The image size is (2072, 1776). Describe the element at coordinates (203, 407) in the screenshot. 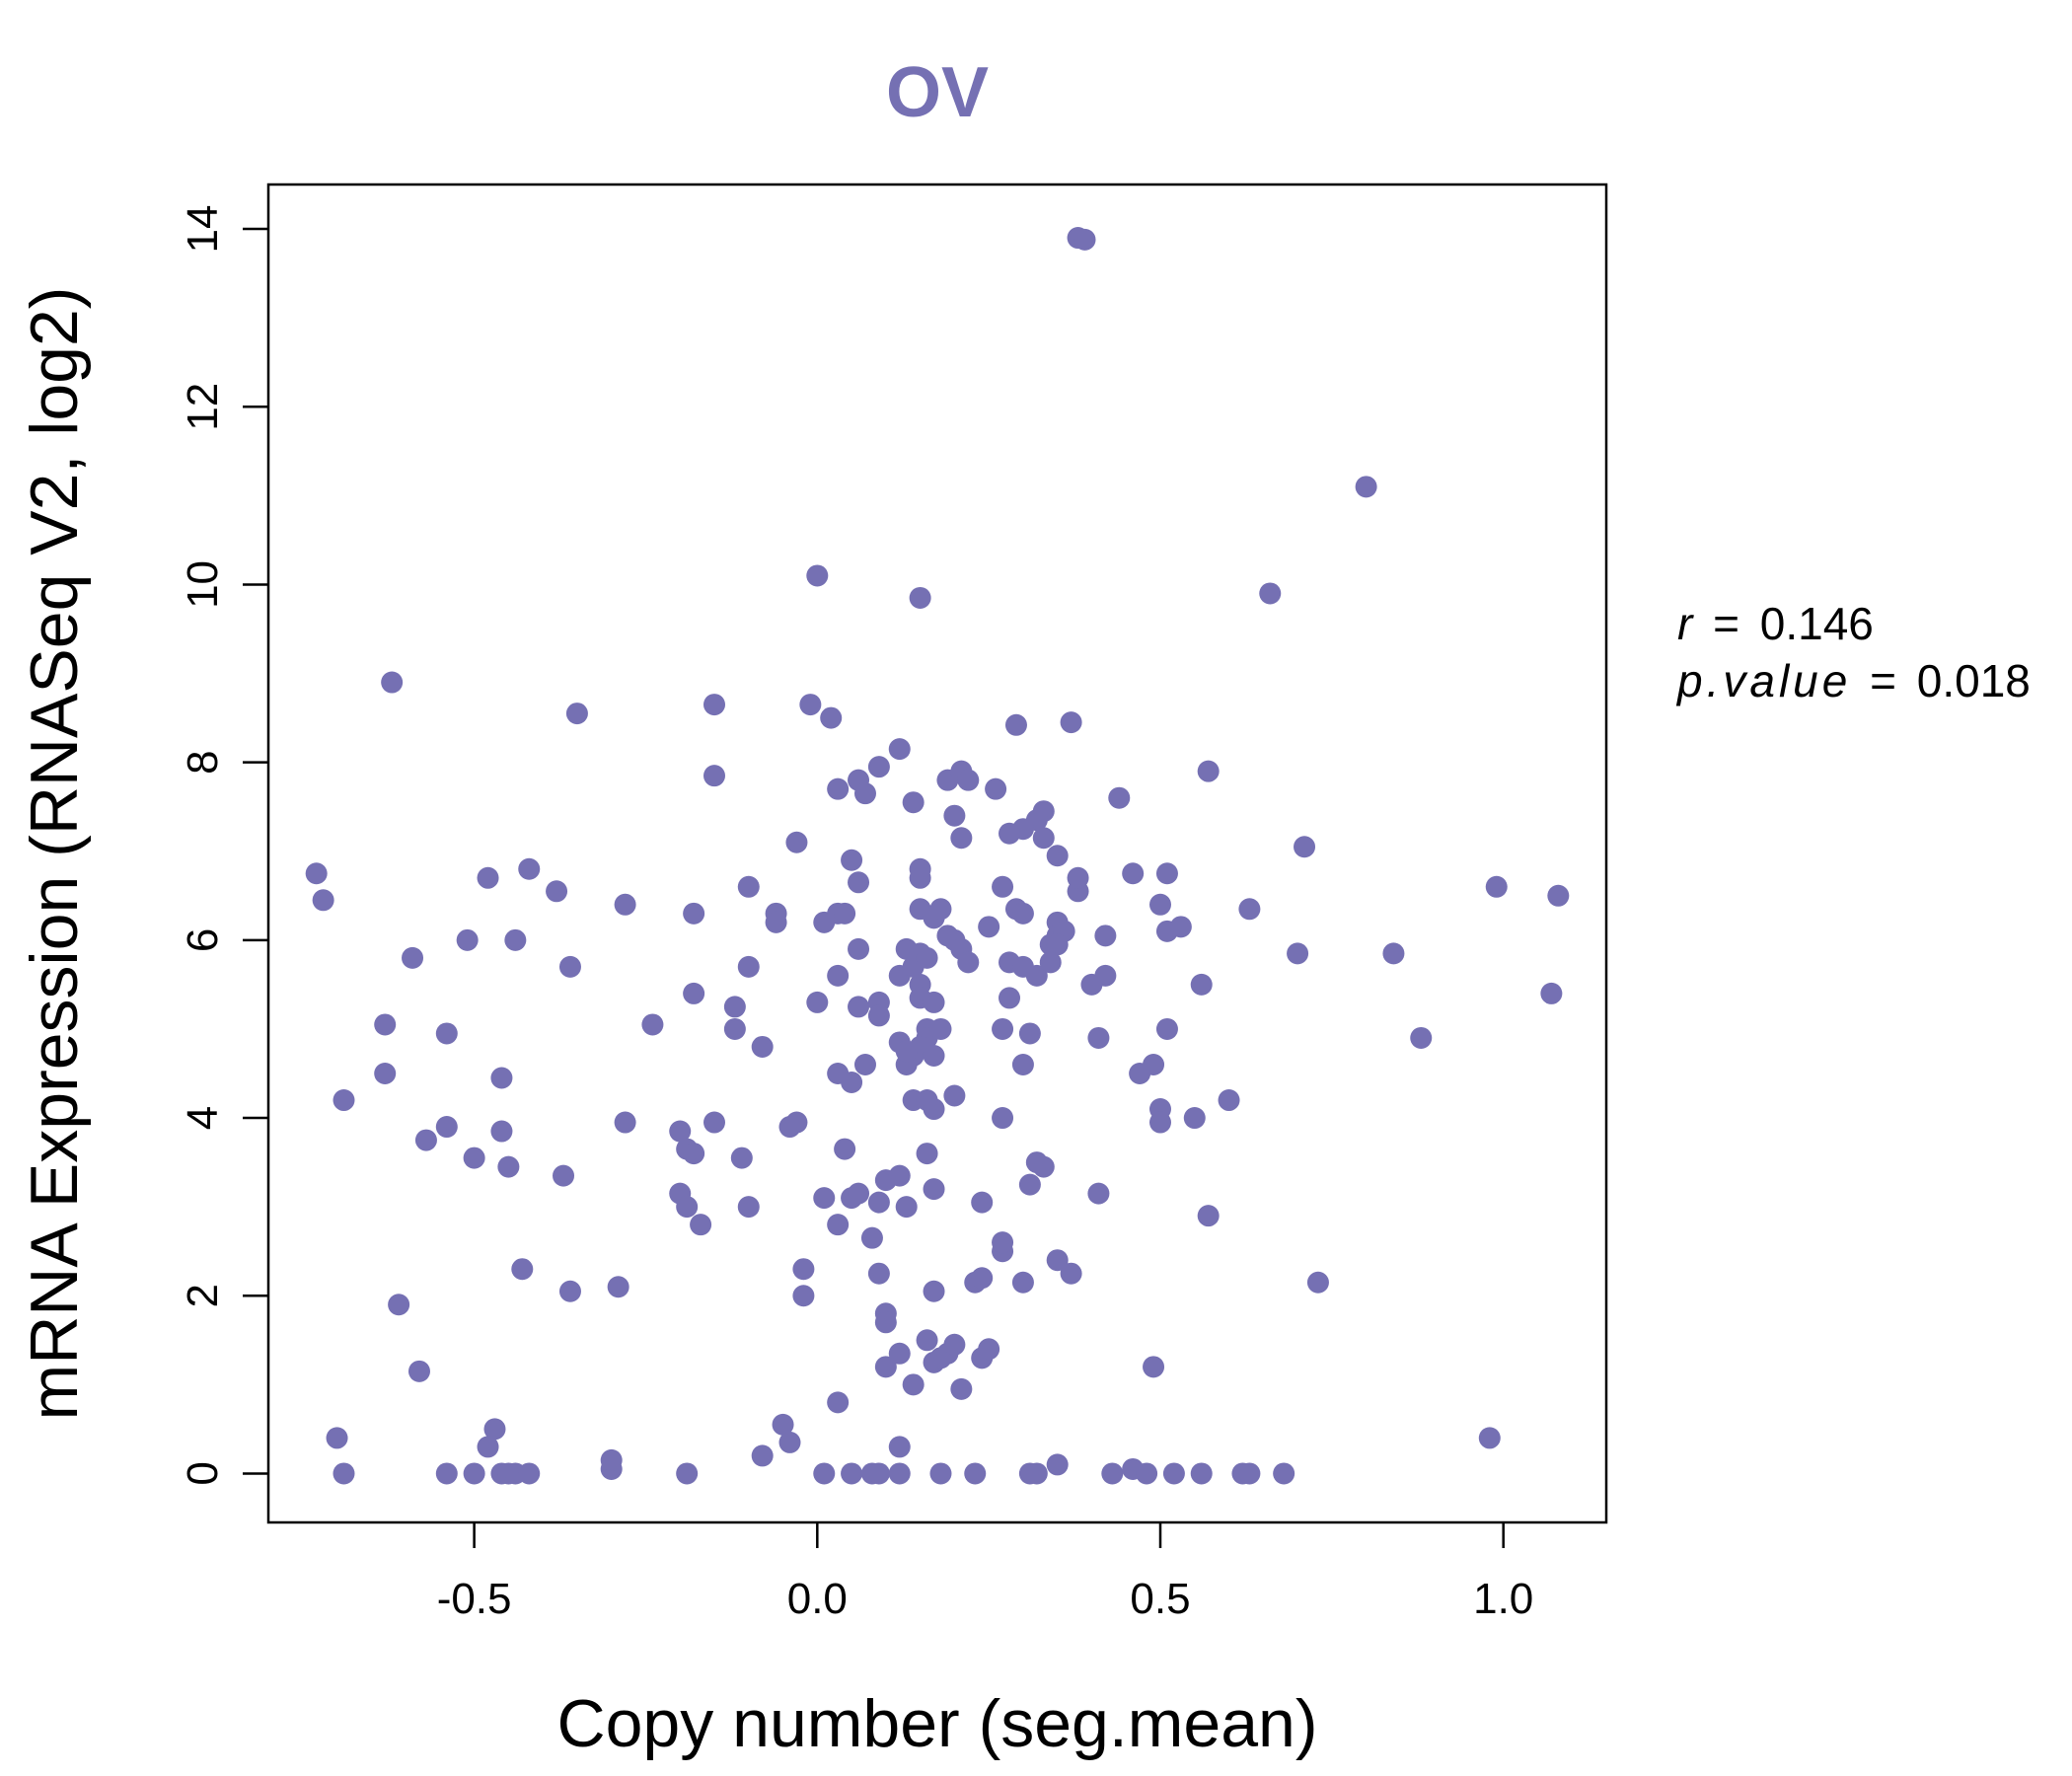

I see `y-tick-label: 12` at that location.